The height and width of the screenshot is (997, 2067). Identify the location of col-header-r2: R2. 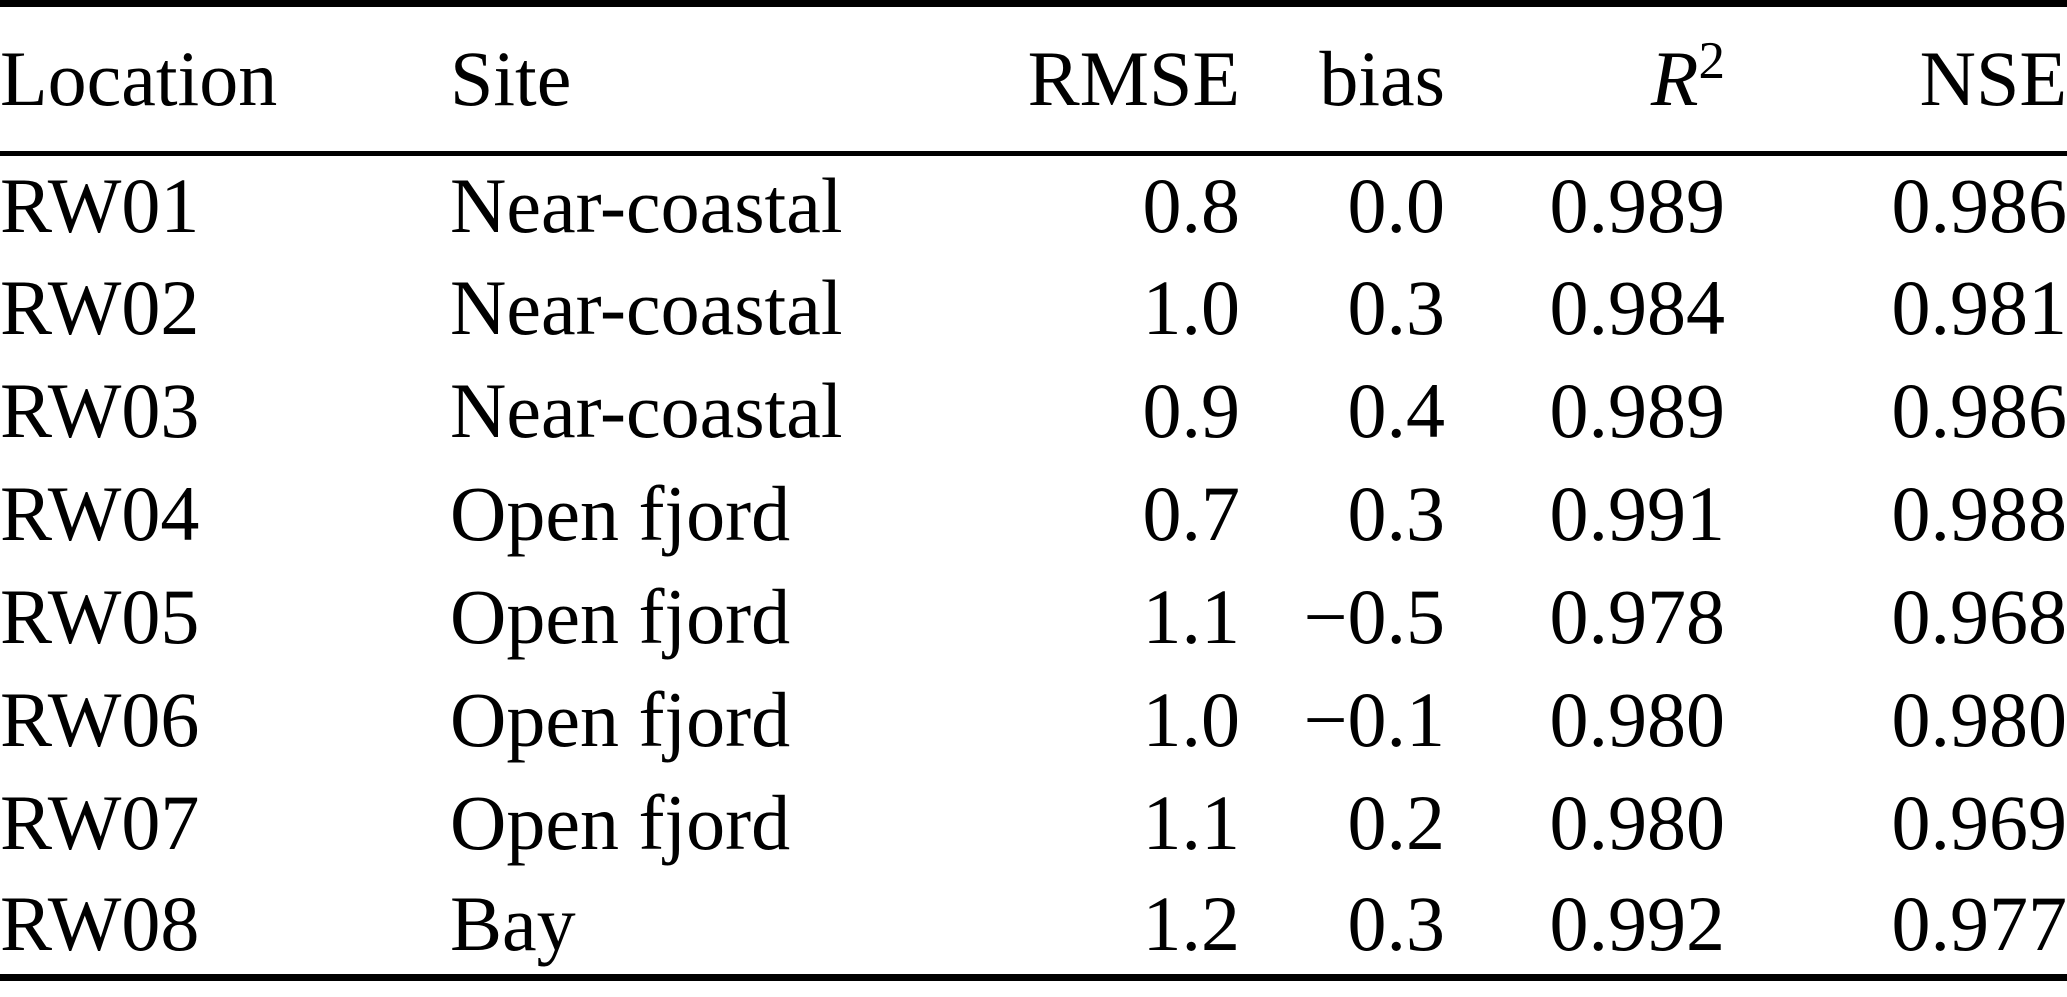
(1585, 79).